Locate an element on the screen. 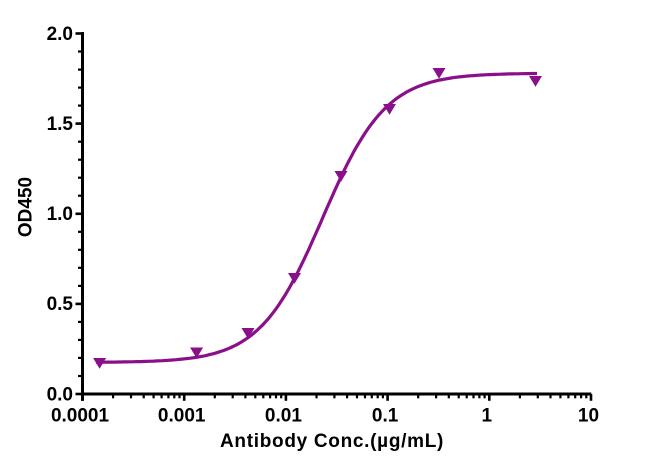  svg-text: 1.0 is located at coordinates (60, 214).